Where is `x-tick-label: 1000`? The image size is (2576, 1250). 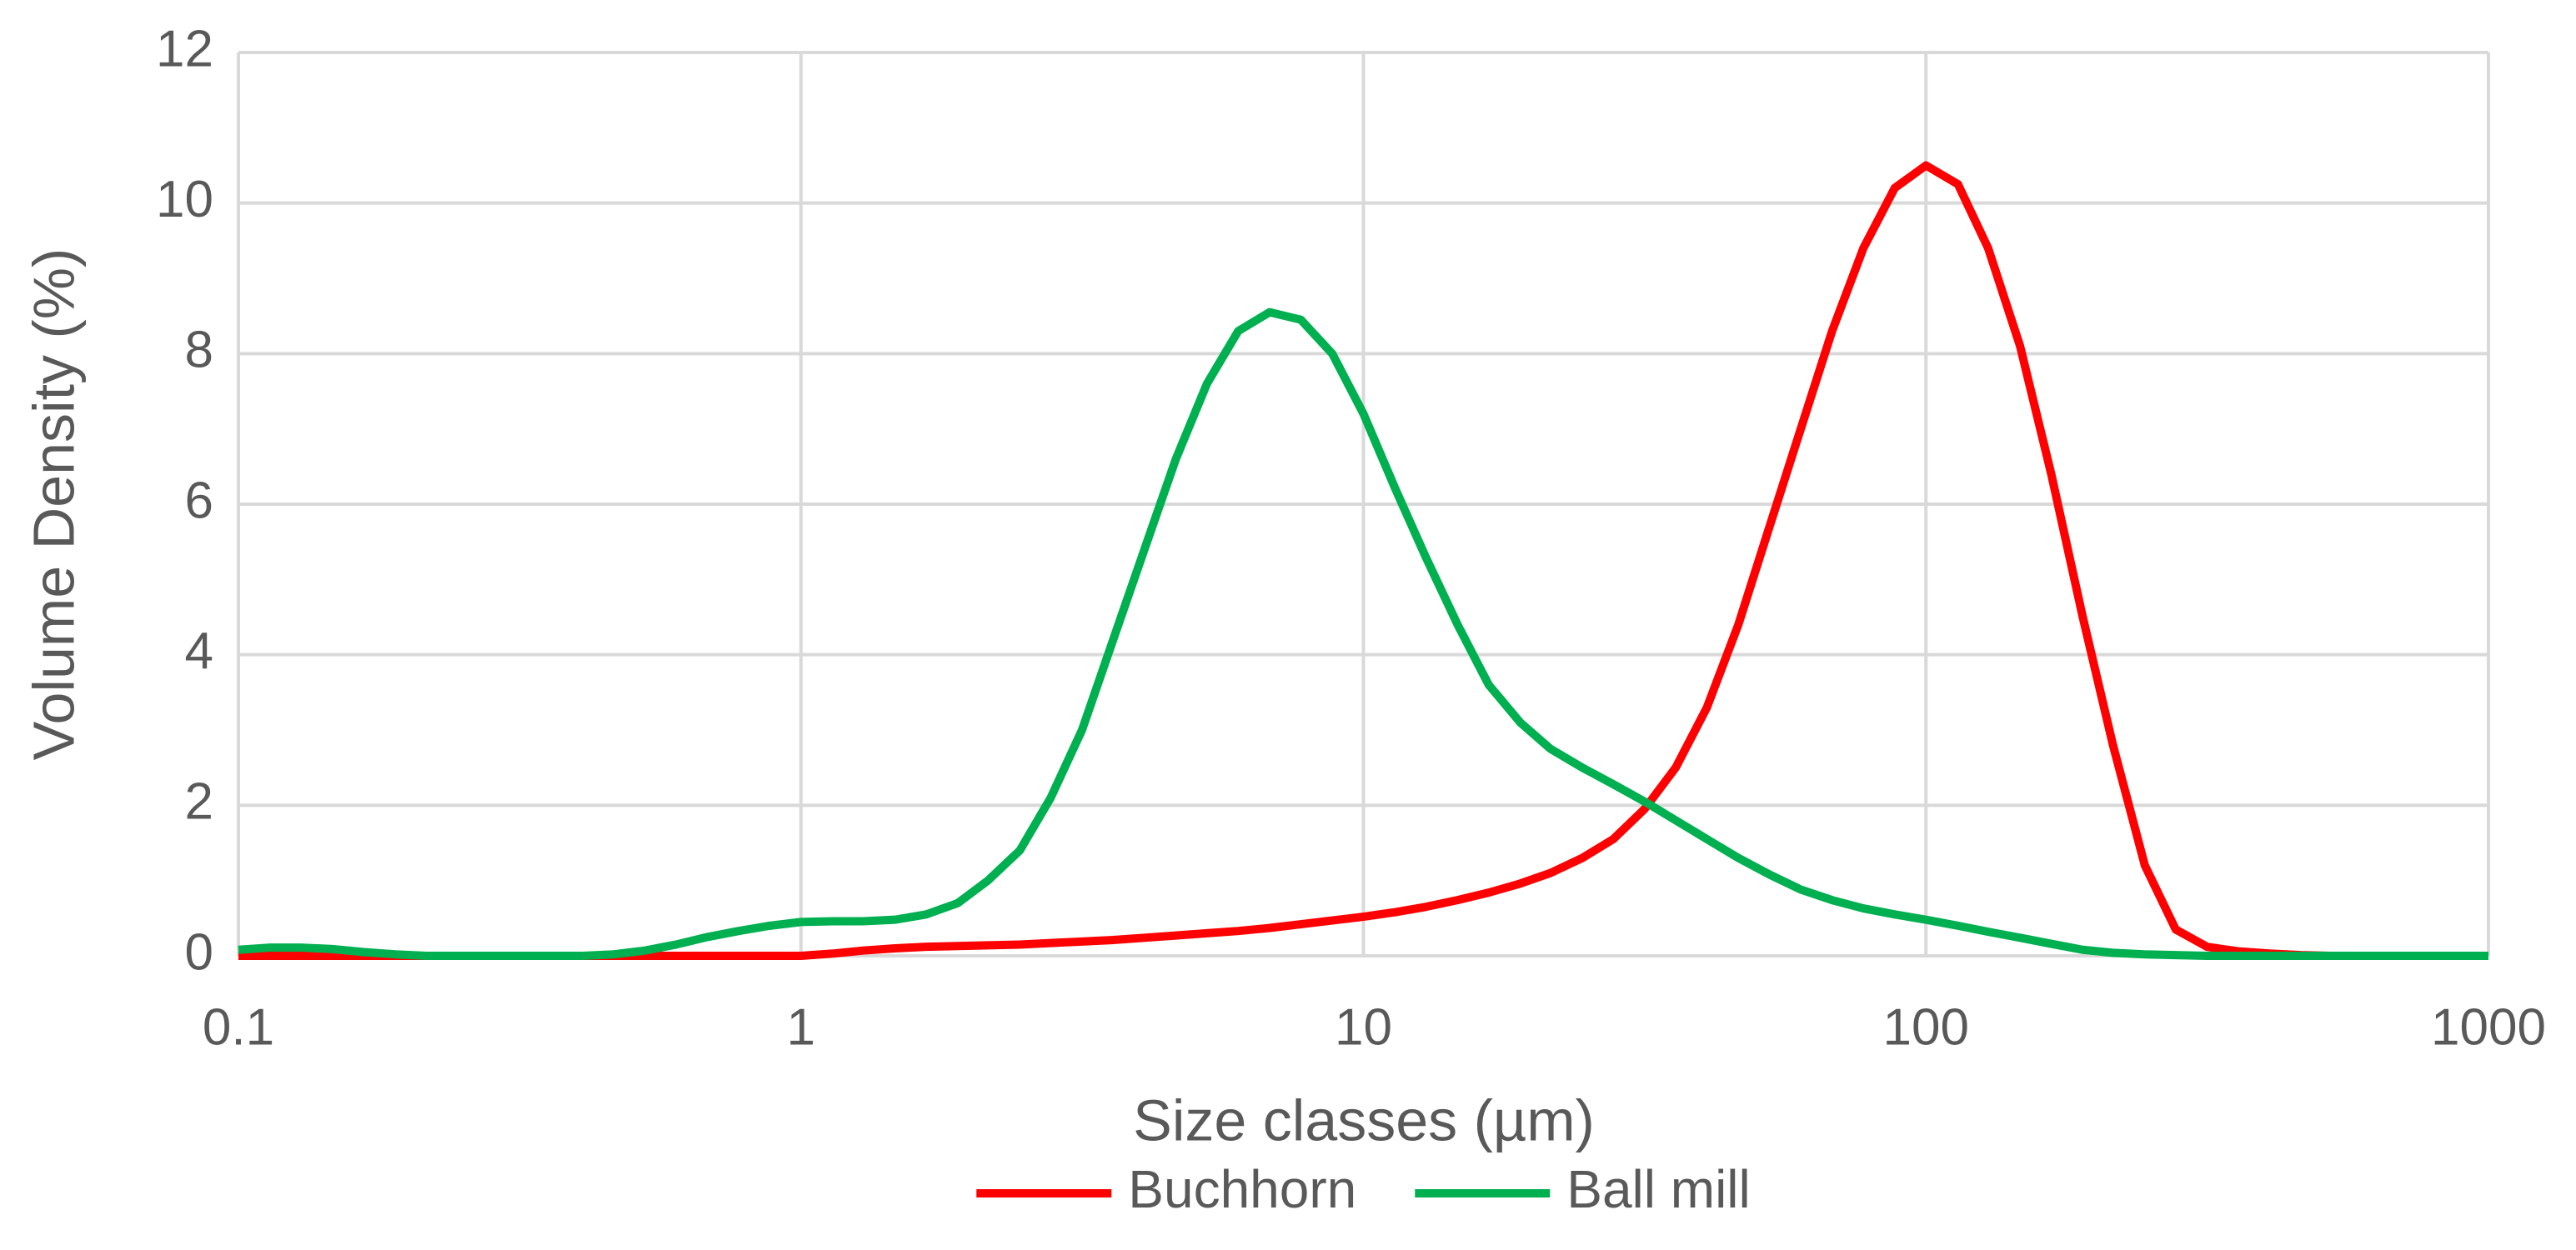
x-tick-label: 1000 is located at coordinates (2488, 1027).